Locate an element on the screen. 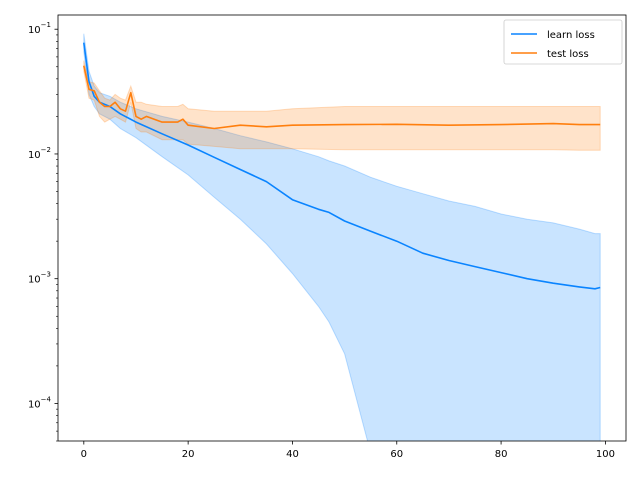  x-tick-label: 40 is located at coordinates (292, 454).